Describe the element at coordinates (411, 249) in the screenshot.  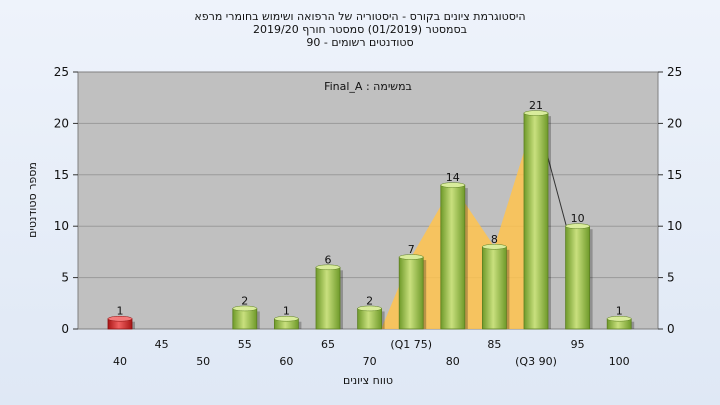
I see `data-label: 7` at that location.